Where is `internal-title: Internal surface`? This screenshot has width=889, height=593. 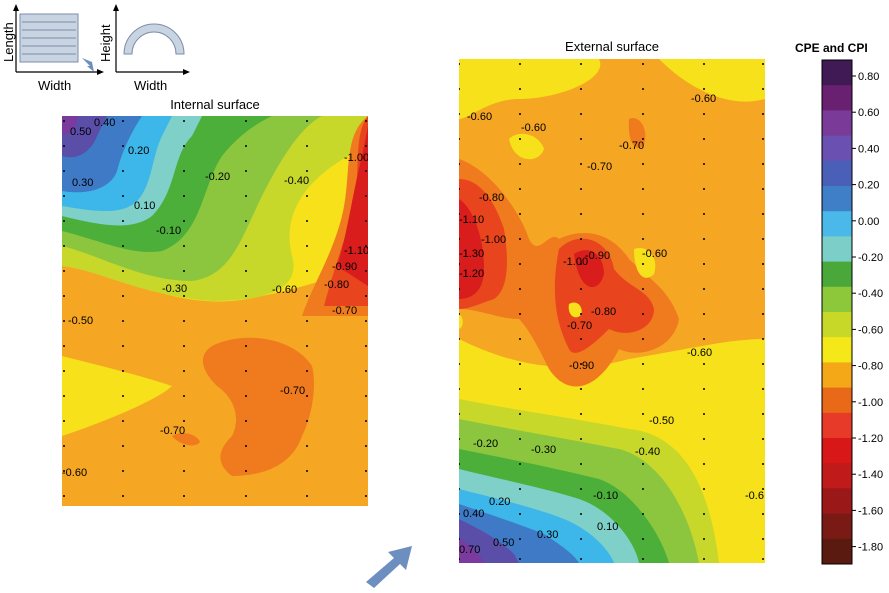
internal-title: Internal surface is located at coordinates (215, 104).